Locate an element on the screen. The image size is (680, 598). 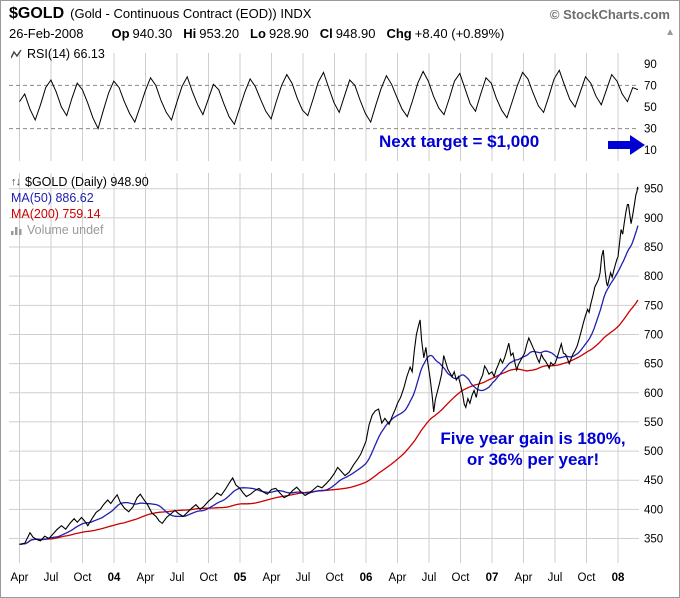
rsi-legend: RSI(14) 66.13 is located at coordinates (58, 54).